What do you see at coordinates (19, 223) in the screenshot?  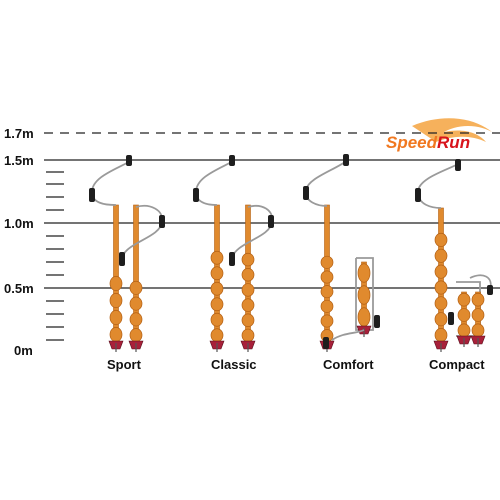 I see `scale-label-1-0m: 1.0m` at bounding box center [19, 223].